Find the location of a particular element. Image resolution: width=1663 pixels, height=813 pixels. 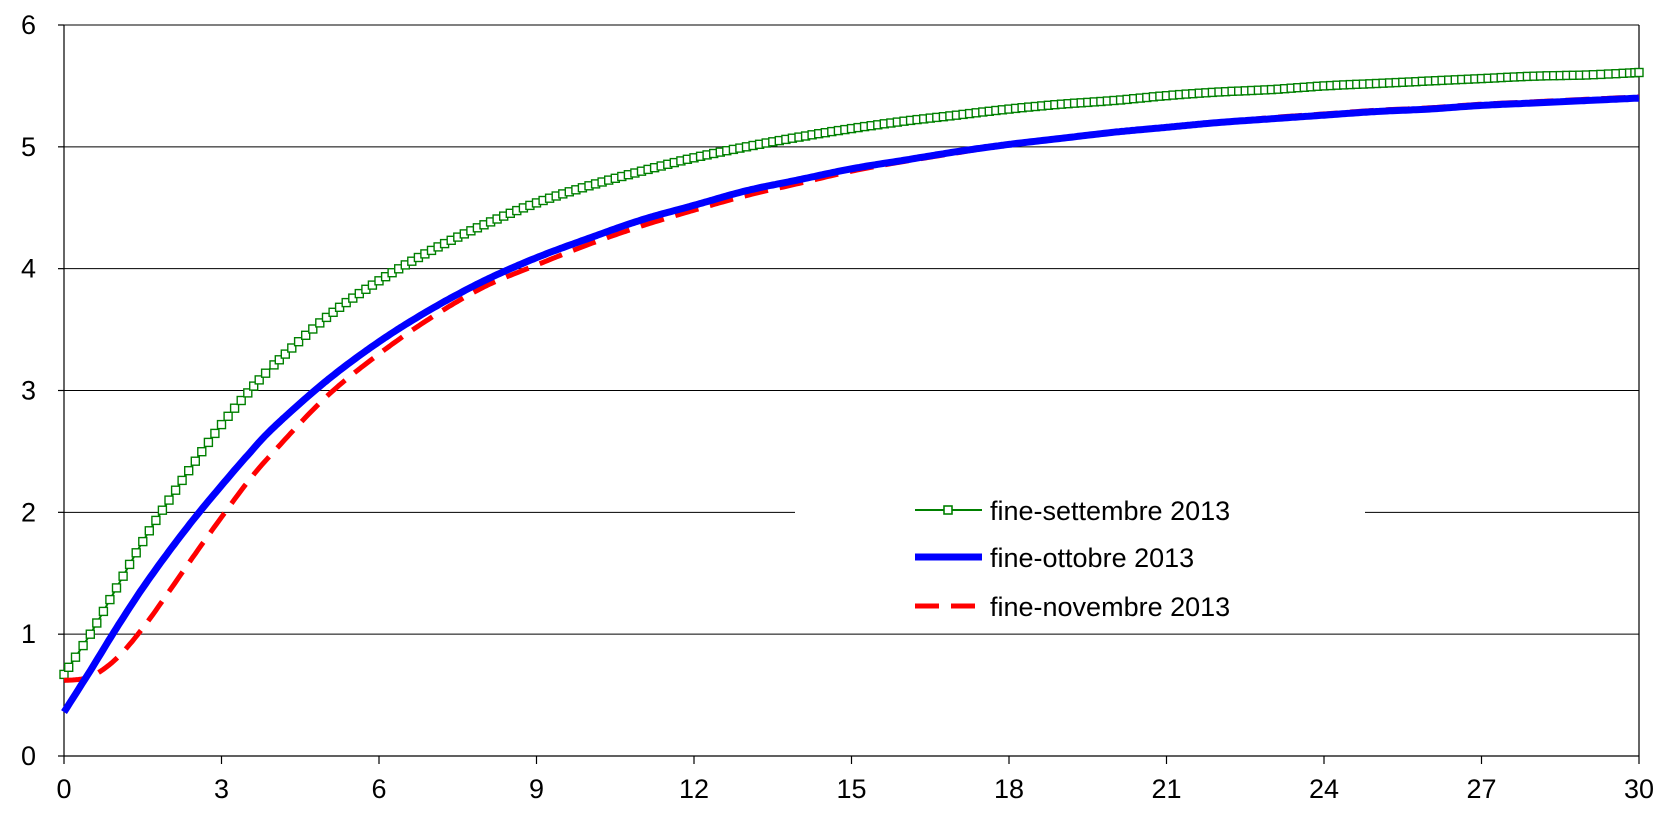

legend-label-fine-settembre: fine-settembre 2013 is located at coordinates (1110, 511).